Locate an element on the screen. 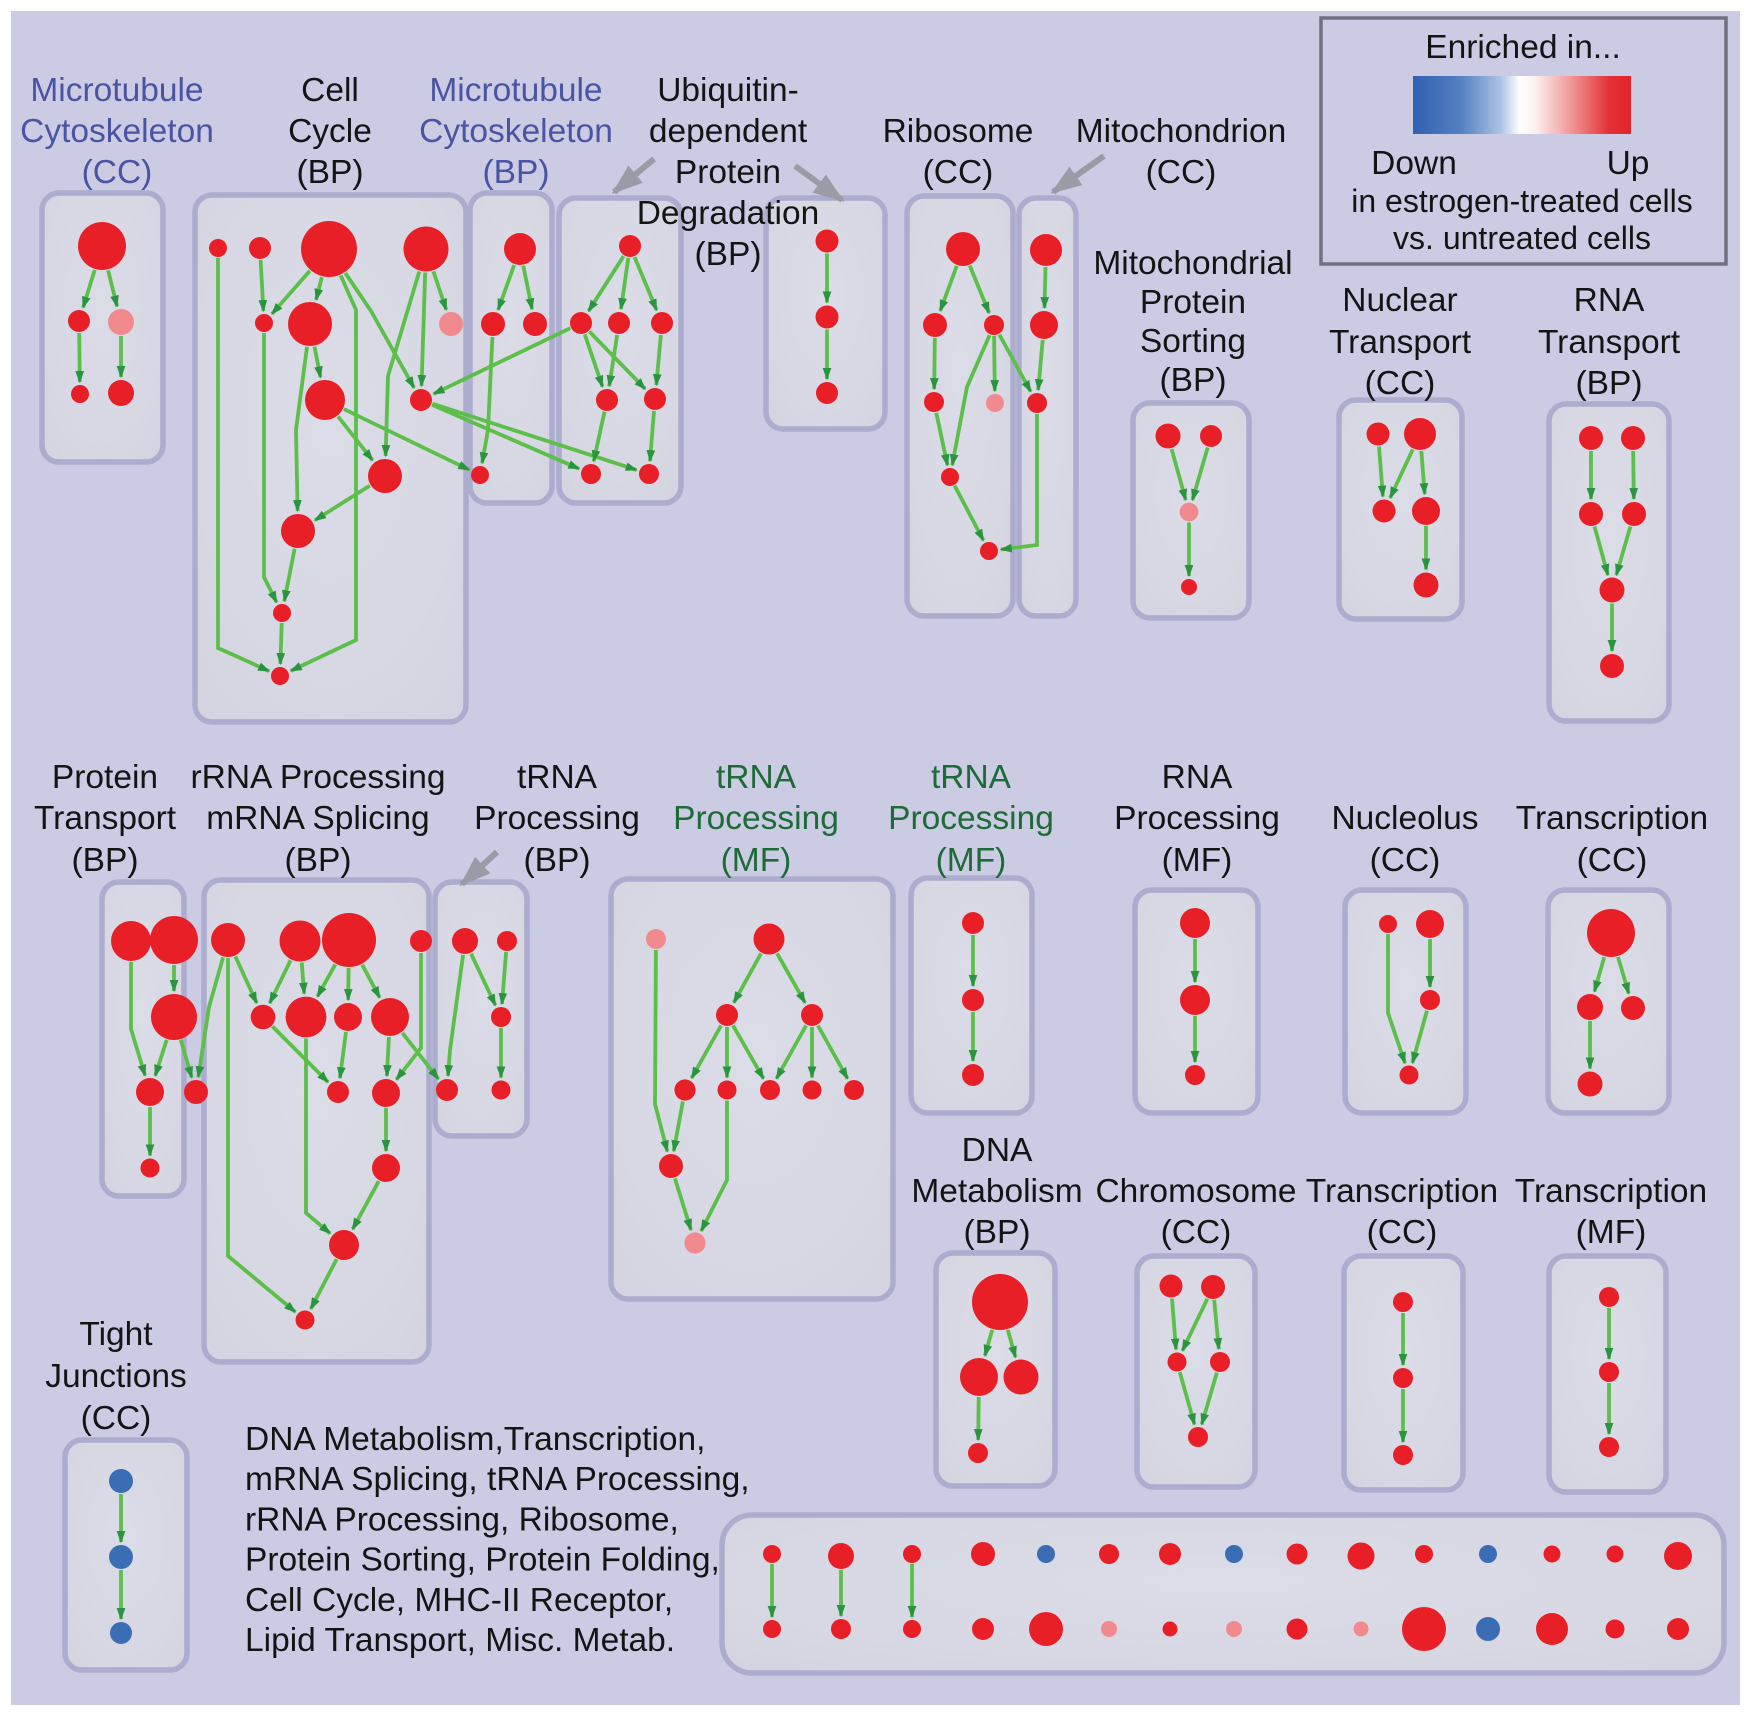  svg-text: Cycle is located at coordinates (330, 131).